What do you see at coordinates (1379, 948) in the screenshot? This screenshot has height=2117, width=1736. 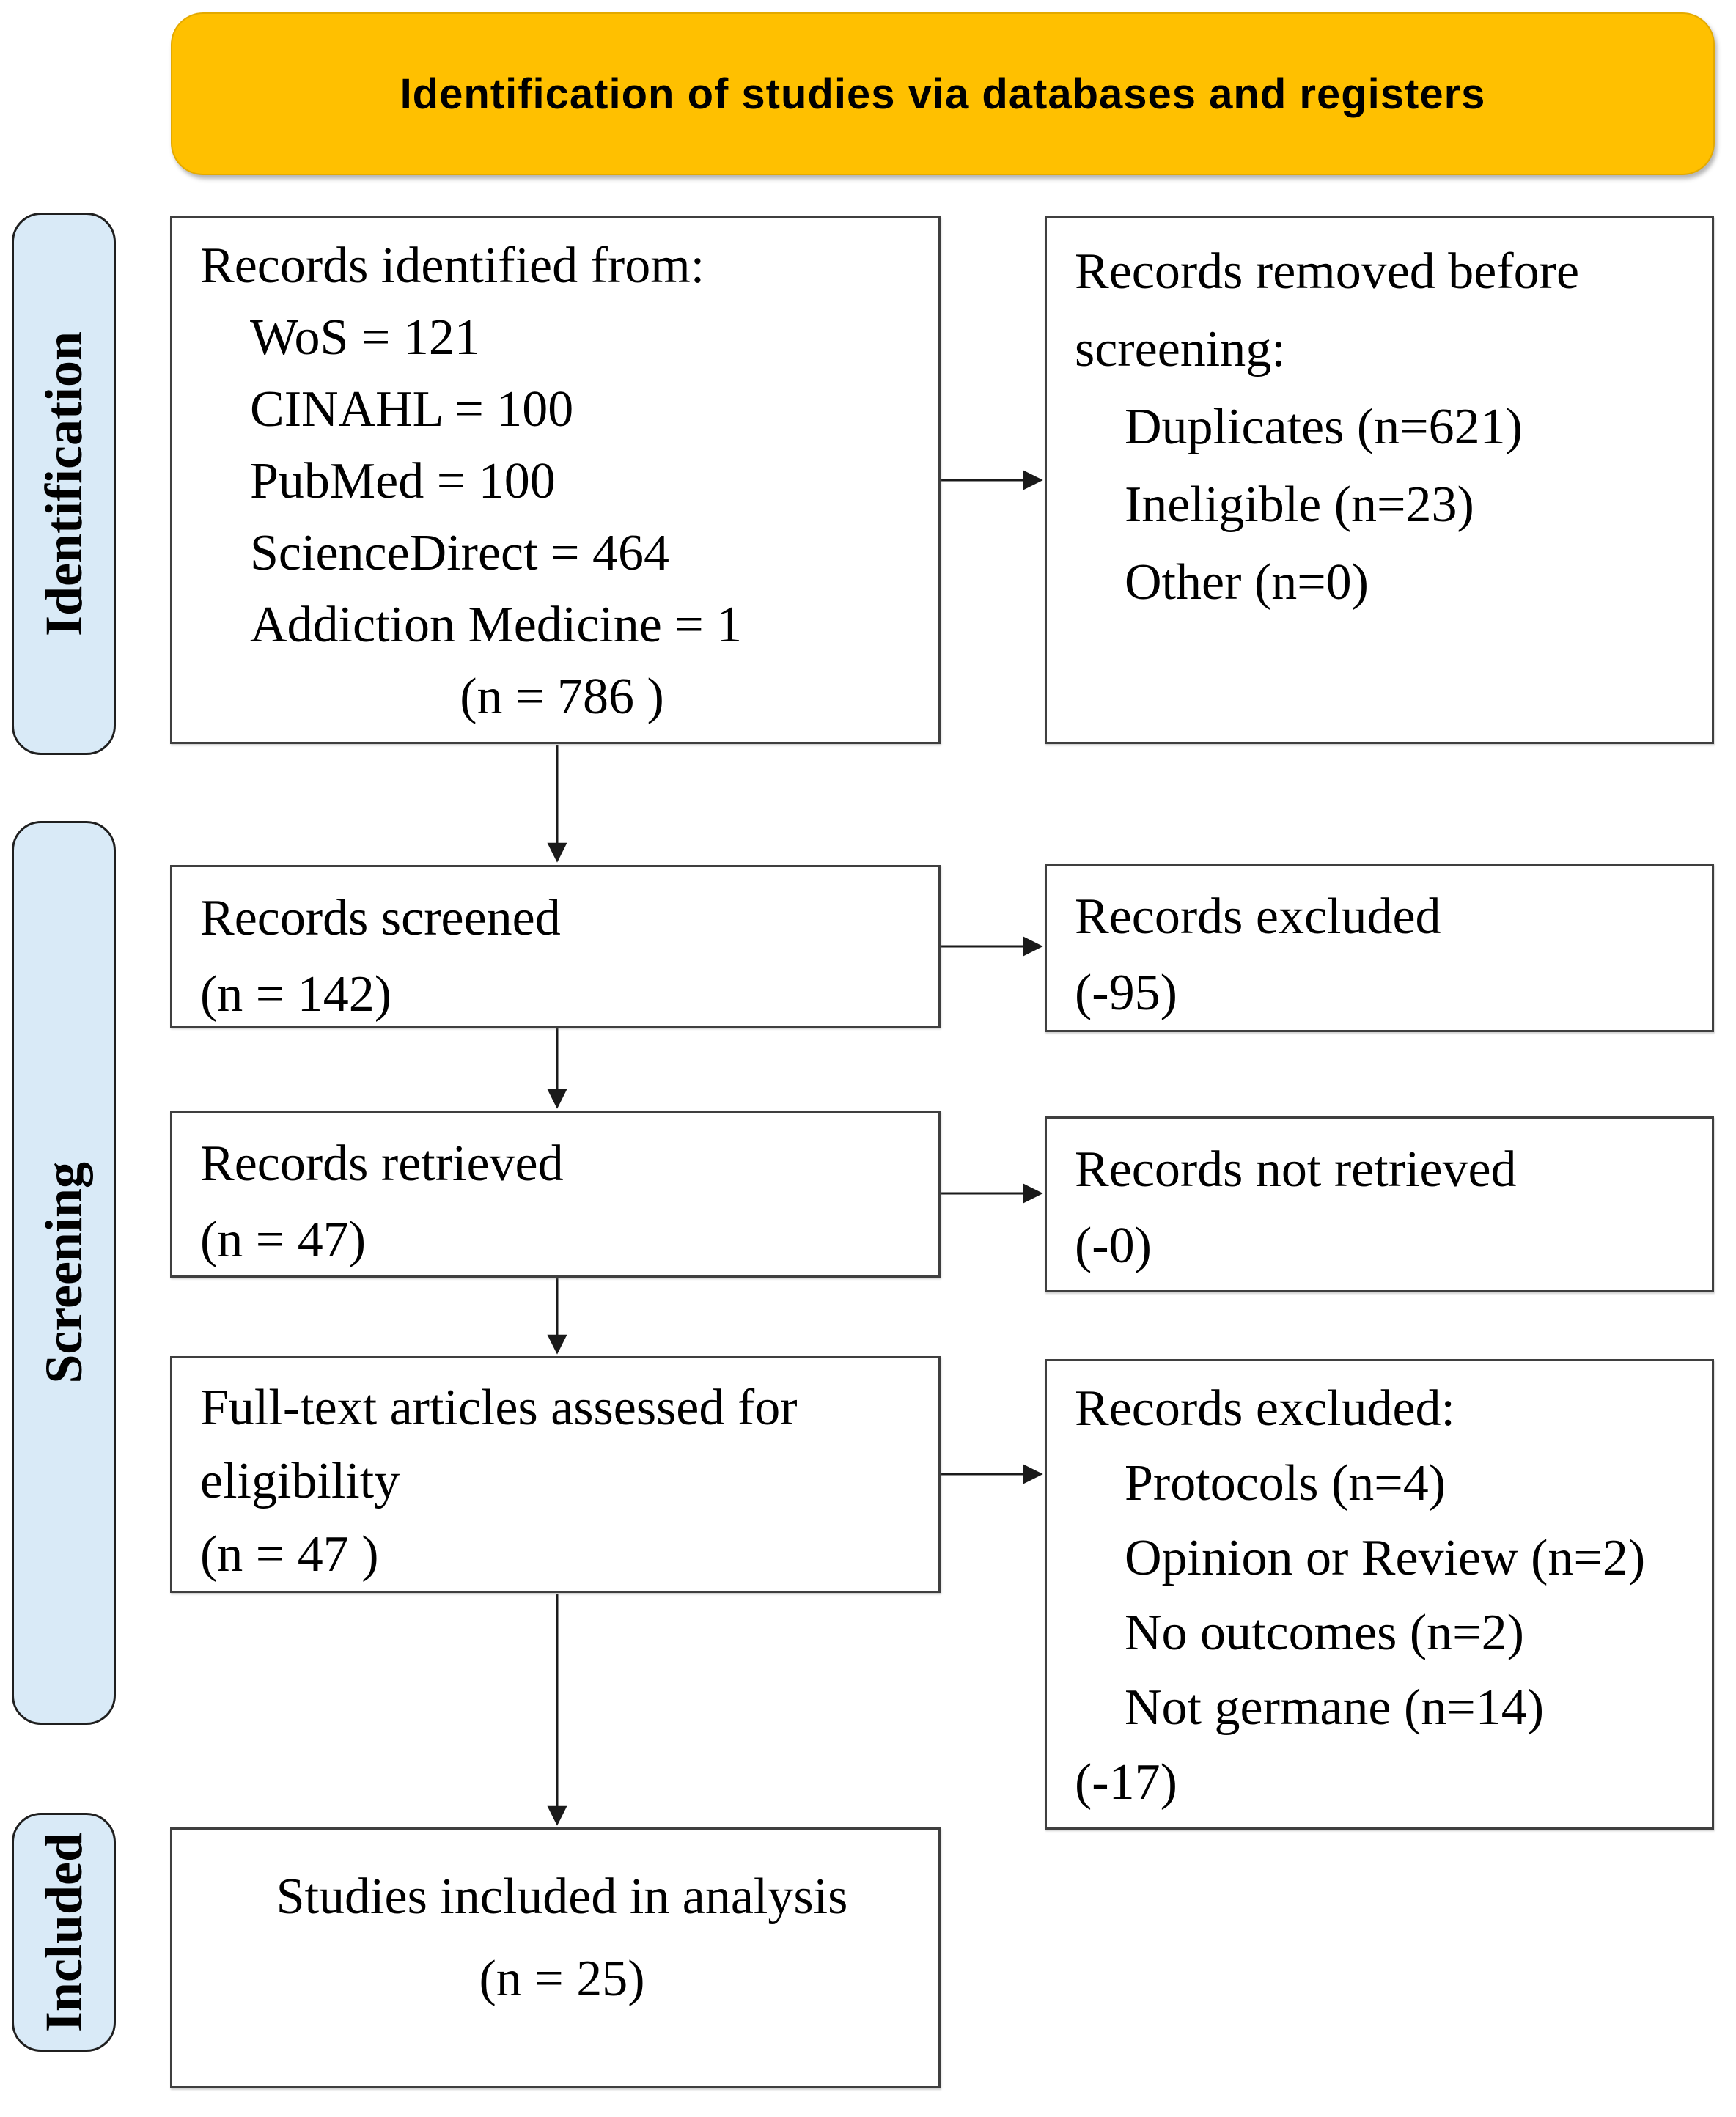 I see `box-records-excluded: Records excluded (-95)` at bounding box center [1379, 948].